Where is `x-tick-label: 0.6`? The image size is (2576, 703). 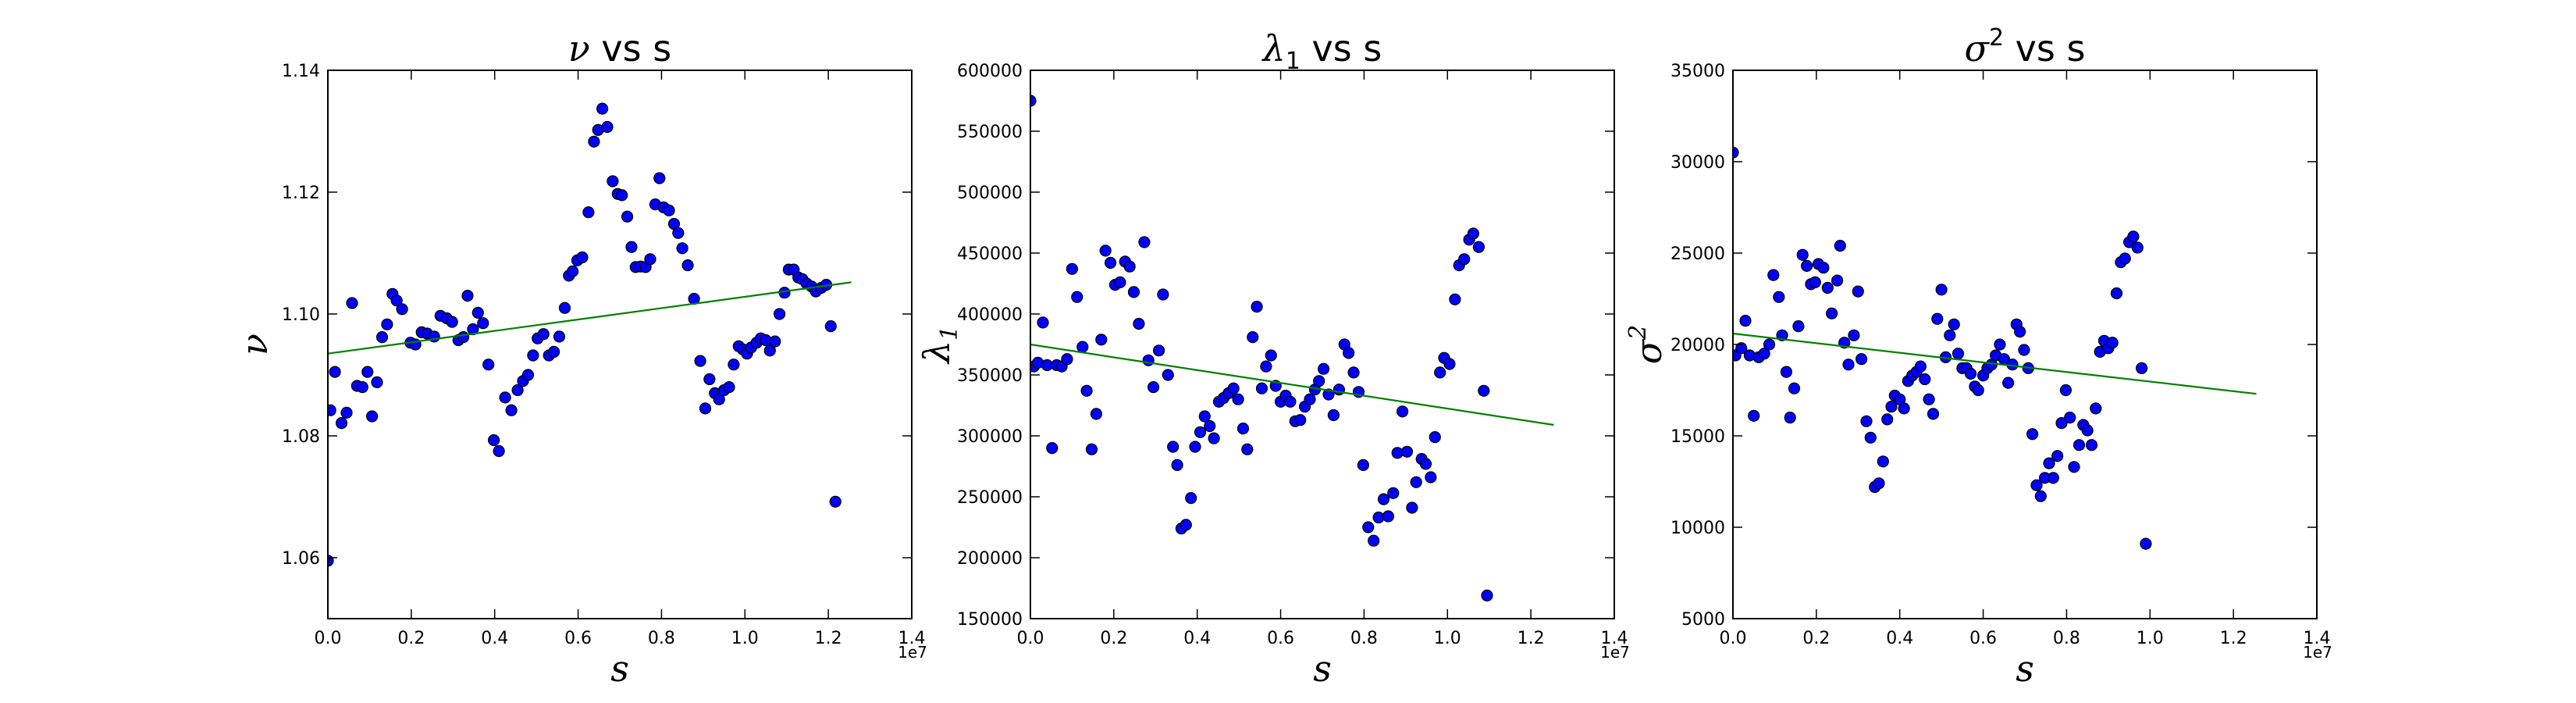
x-tick-label: 0.6 is located at coordinates (1280, 638).